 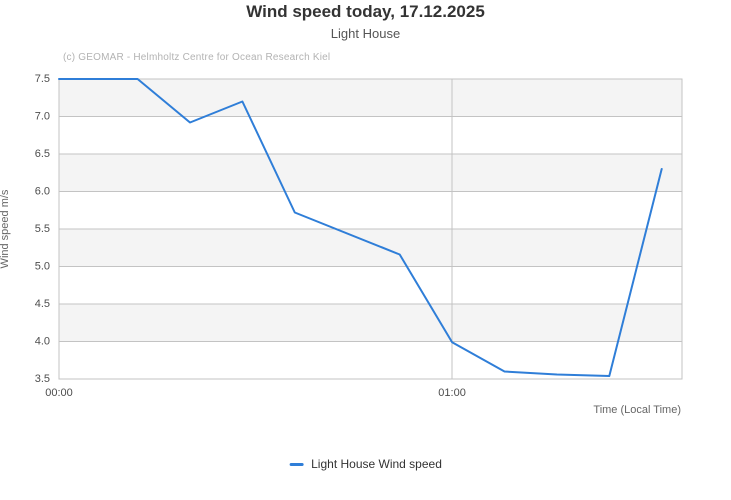 What do you see at coordinates (42, 117) in the screenshot?
I see `y-axis-tick-label: 7.0` at bounding box center [42, 117].